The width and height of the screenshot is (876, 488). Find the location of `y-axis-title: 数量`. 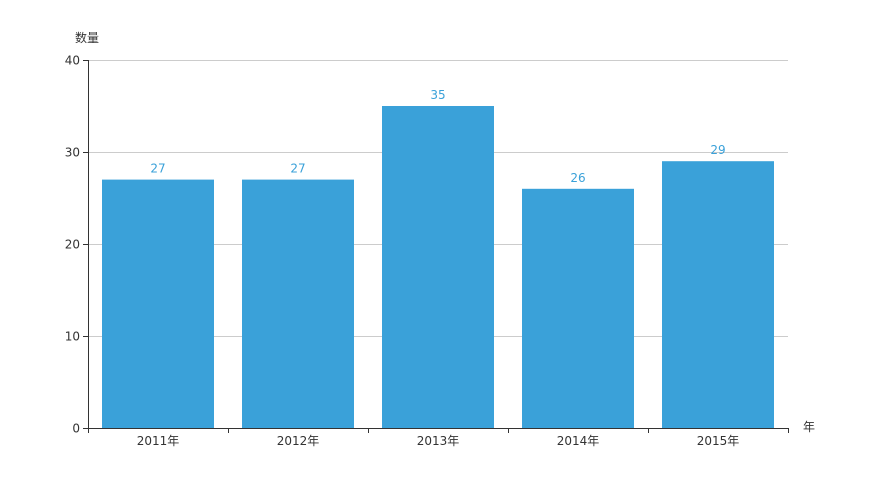

y-axis-title: 数量 is located at coordinates (87, 37).